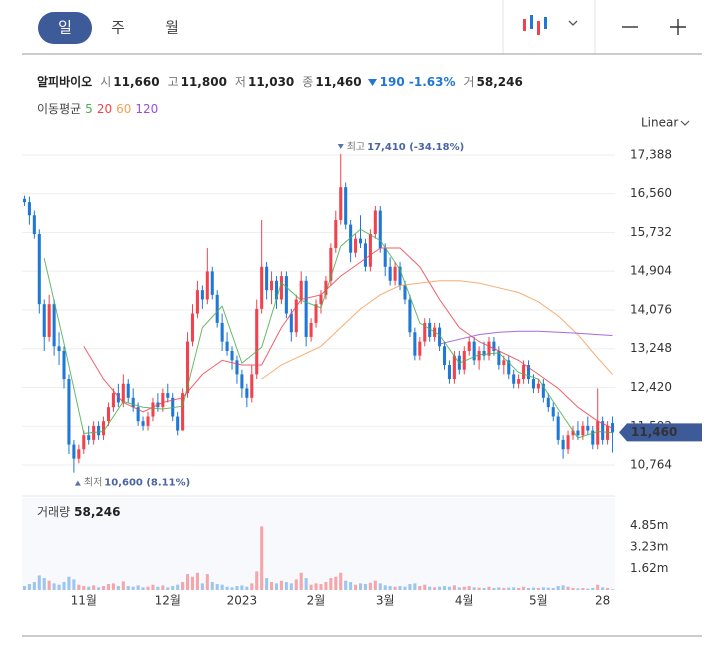  I want to click on chart-type-button, so click(535, 25).